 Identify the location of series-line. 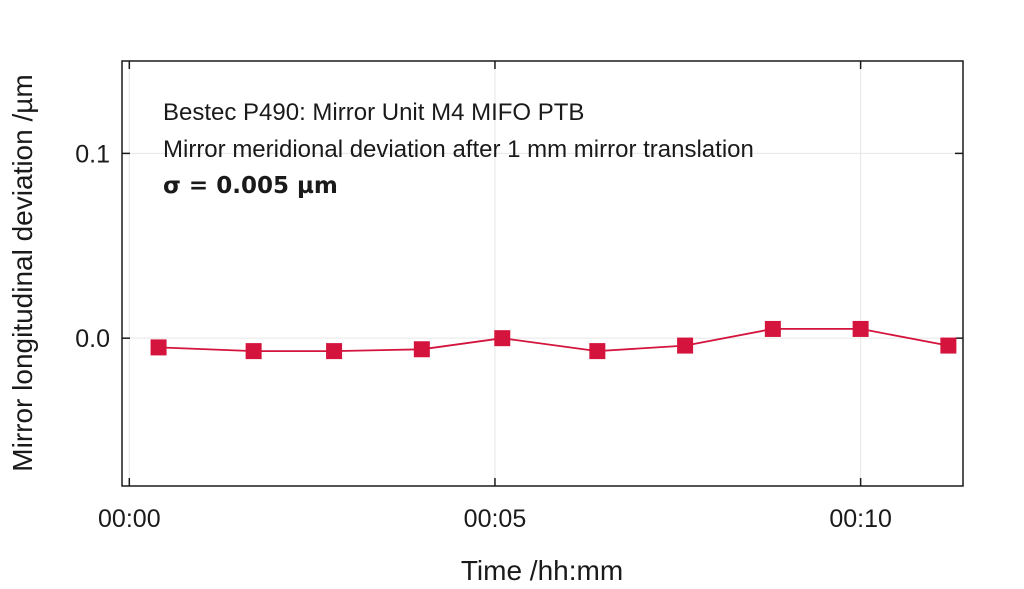
(553, 340).